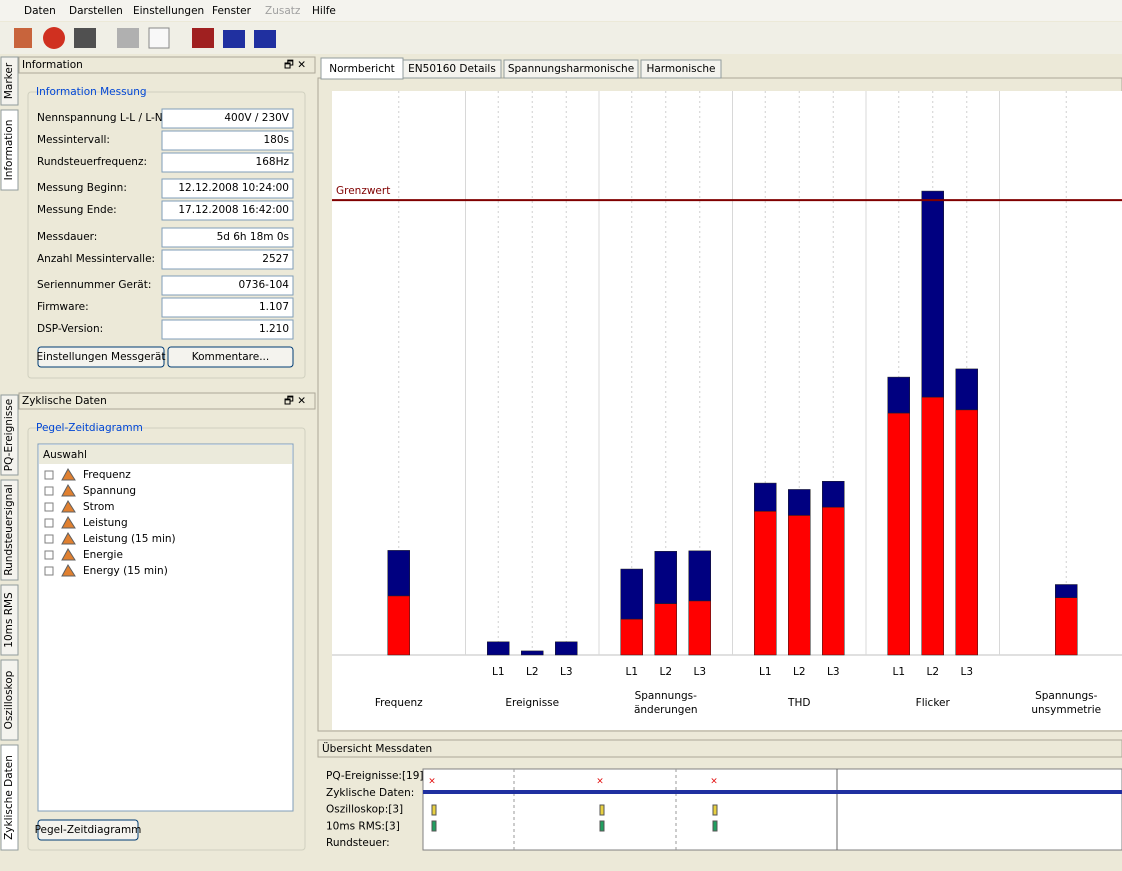 Image resolution: width=1122 pixels, height=871 pixels. Describe the element at coordinates (561, 10) in the screenshot. I see `menu-bar` at that location.